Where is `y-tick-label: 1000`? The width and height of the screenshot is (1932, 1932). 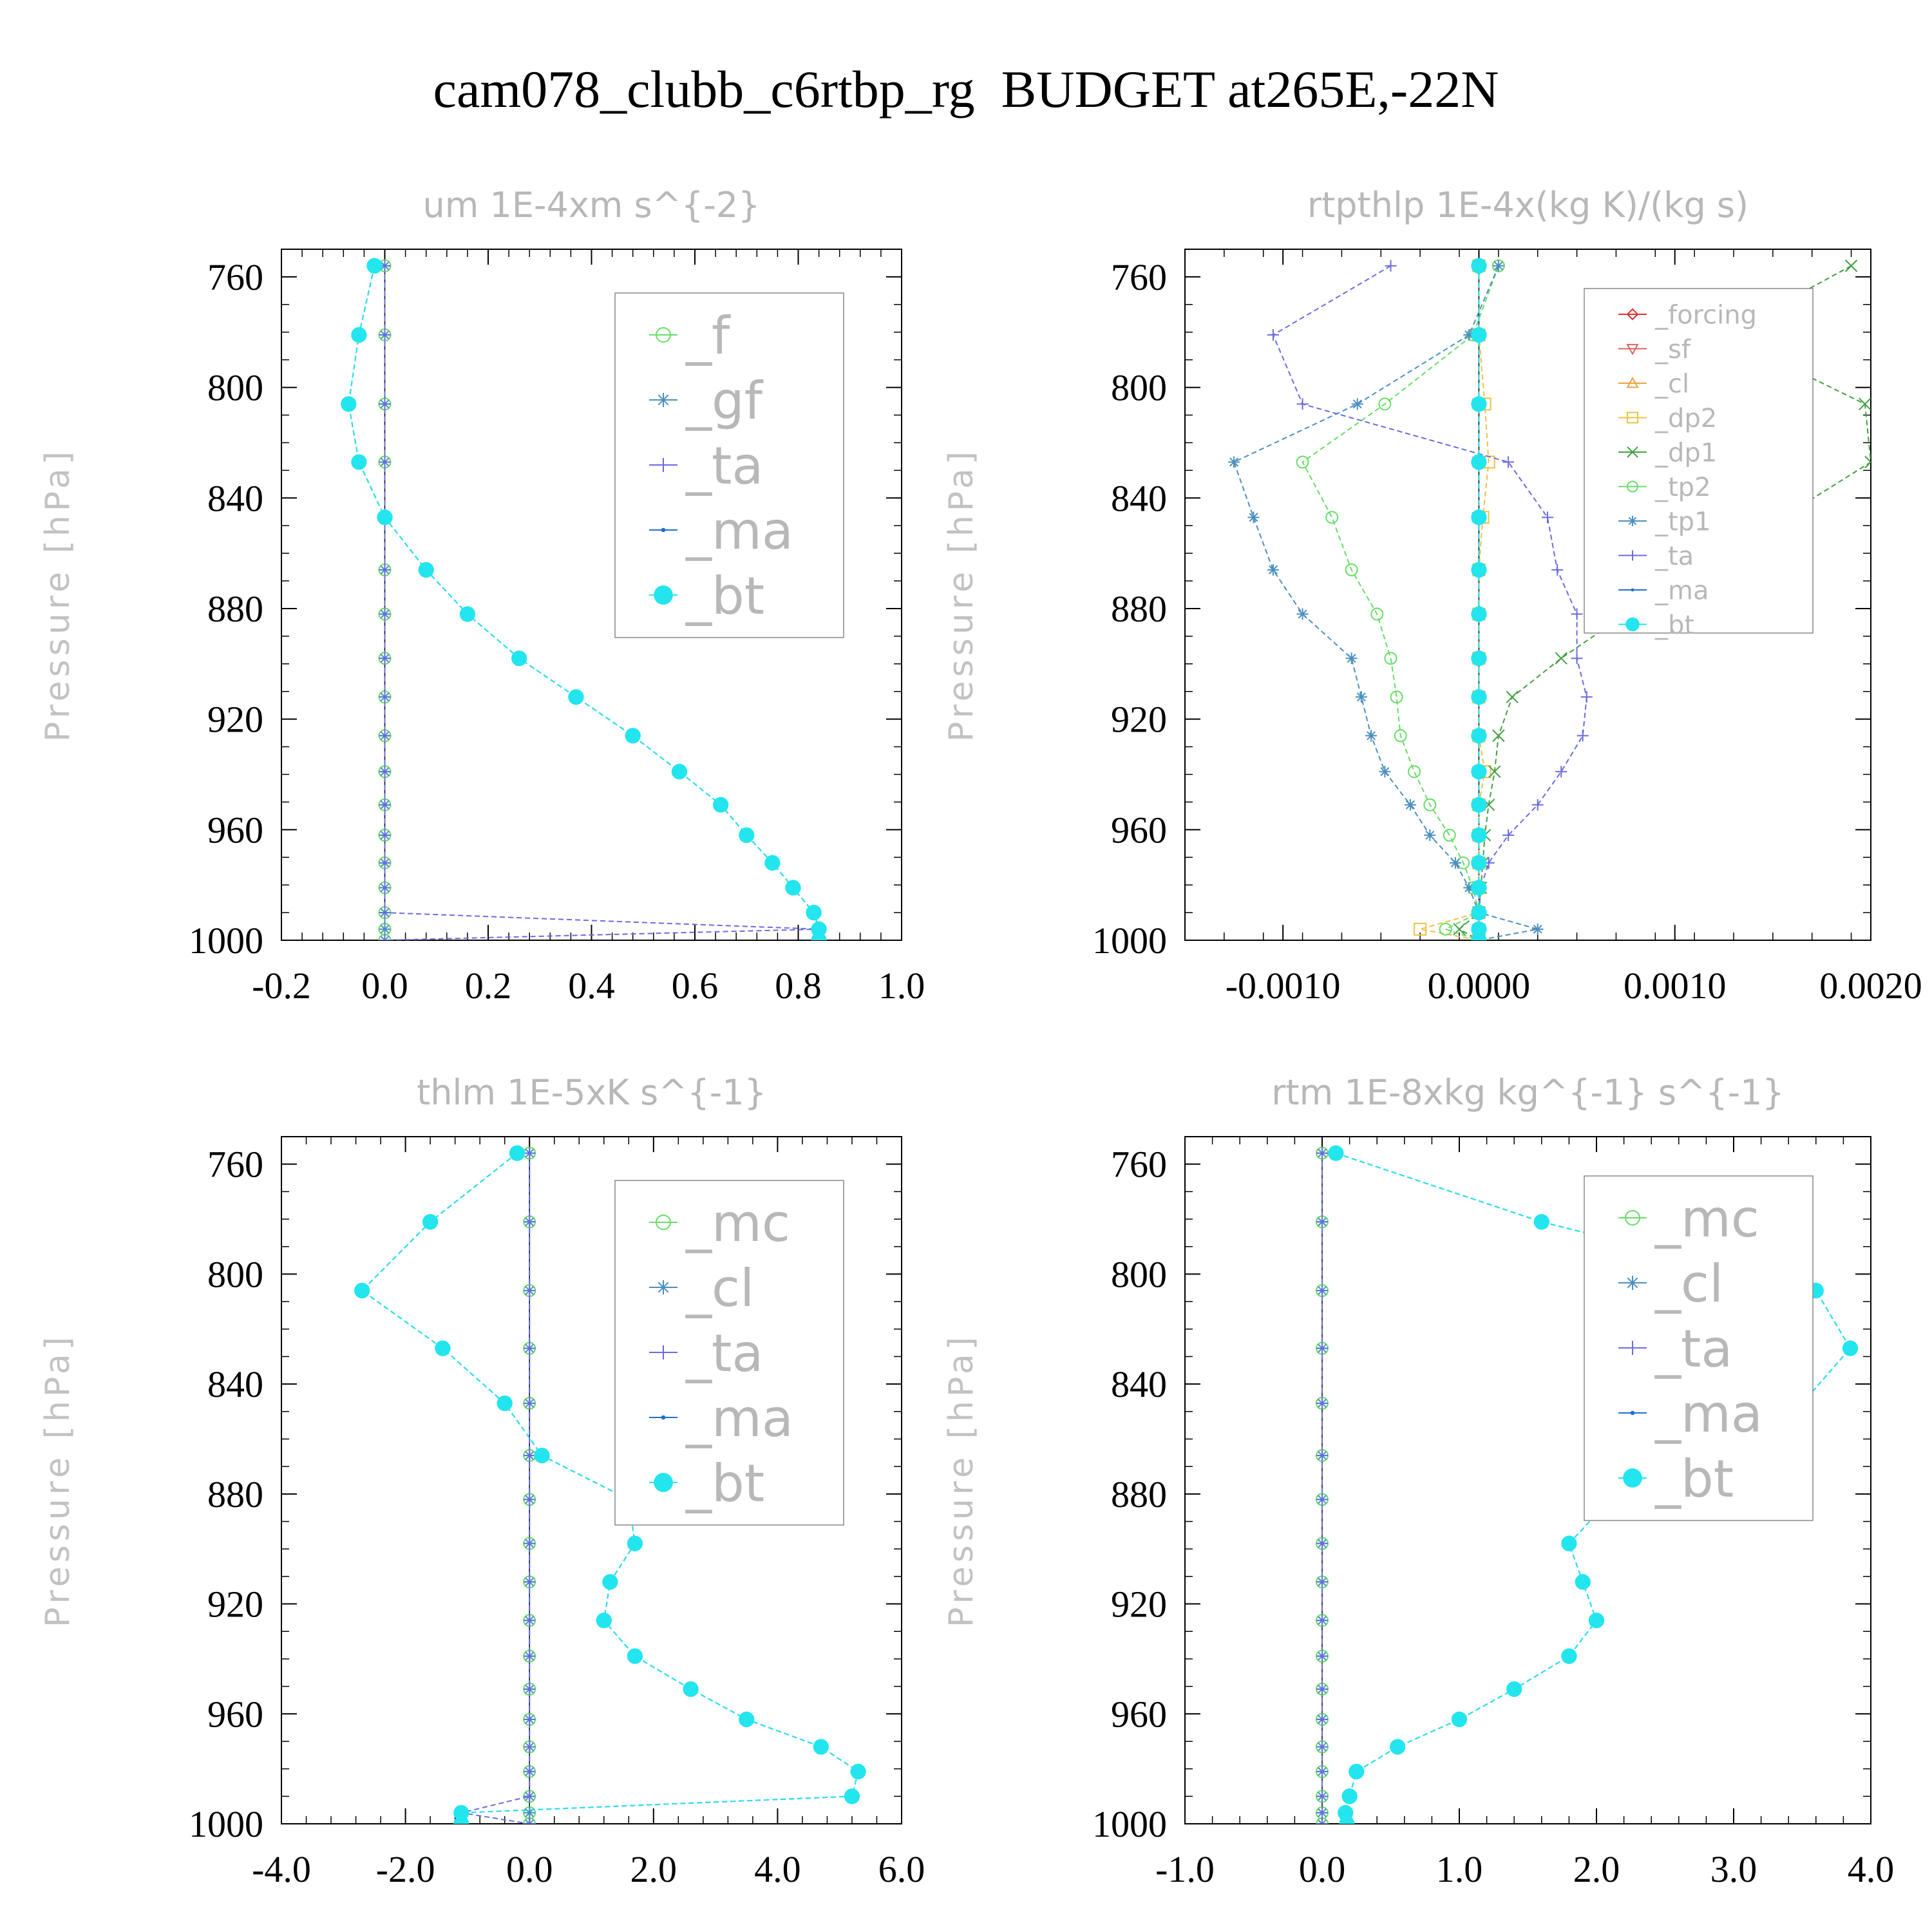 y-tick-label: 1000 is located at coordinates (226, 1824).